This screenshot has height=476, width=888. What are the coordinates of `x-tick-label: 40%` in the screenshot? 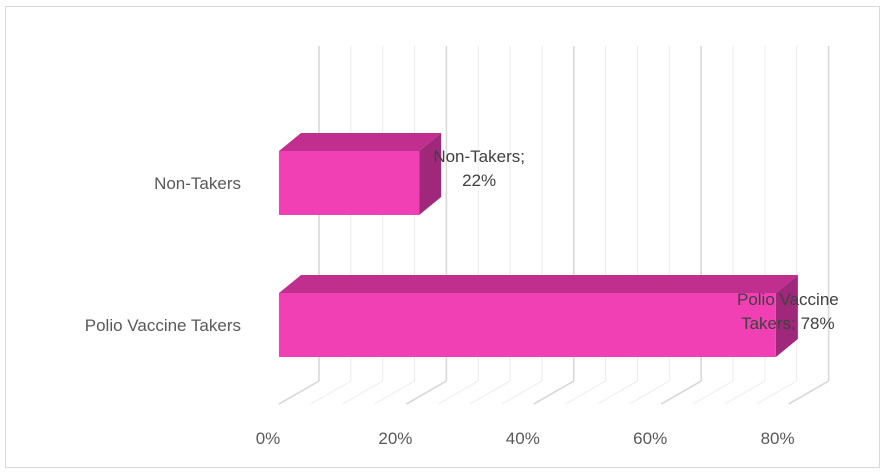 It's located at (523, 438).